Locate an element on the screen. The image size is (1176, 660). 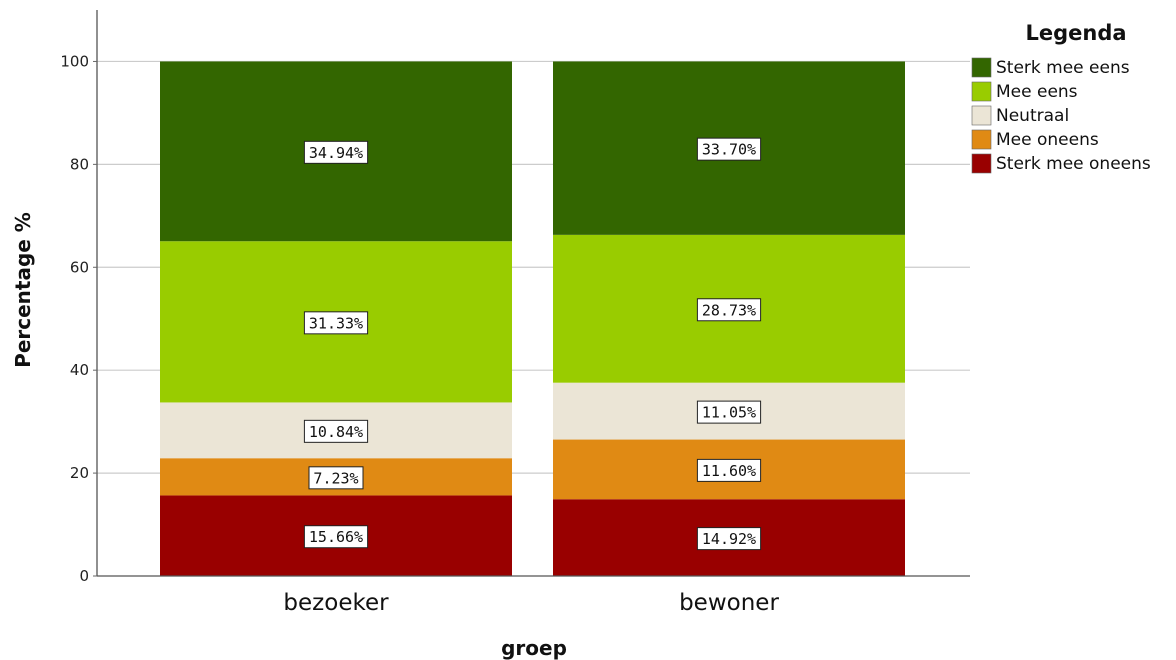
legend-label: Sterk mee oneens is located at coordinates (1073, 164).